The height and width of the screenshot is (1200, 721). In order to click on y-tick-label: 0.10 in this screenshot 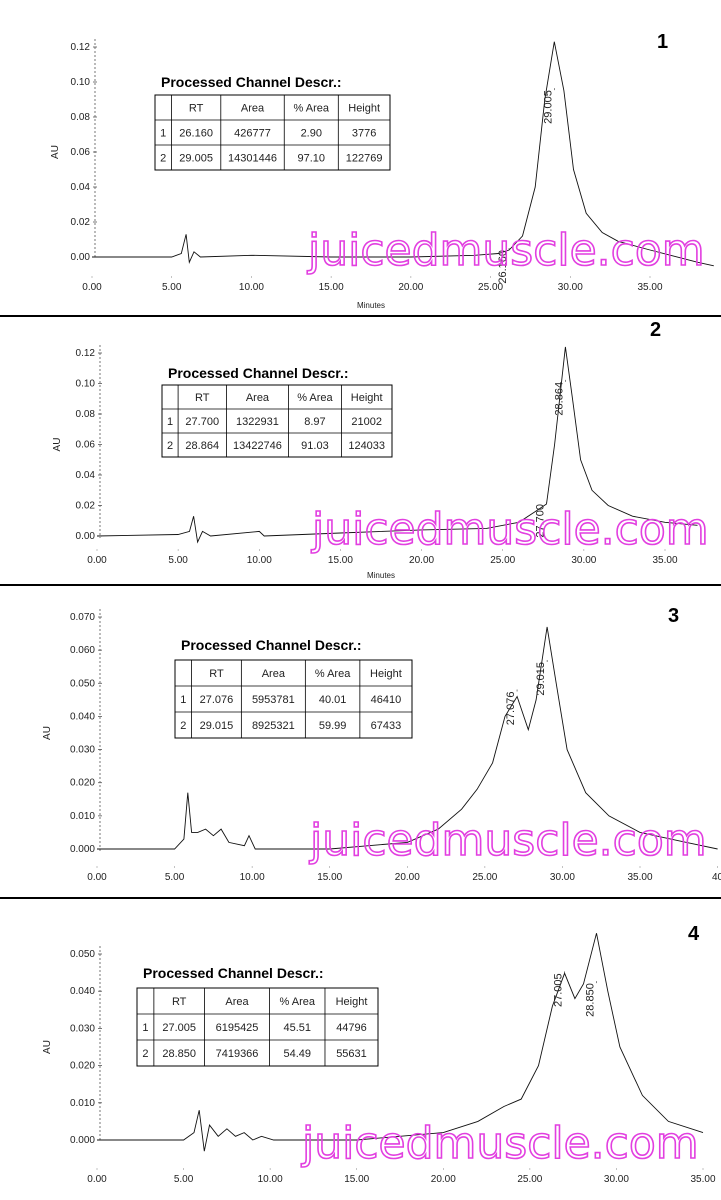, I will do `click(81, 82)`.